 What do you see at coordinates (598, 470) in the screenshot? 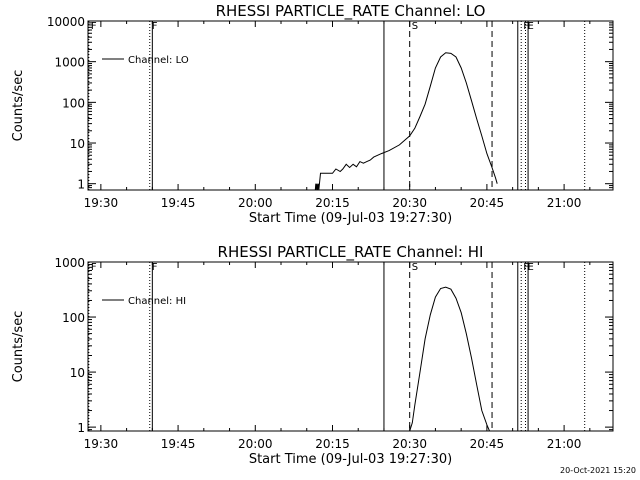
I see `footer-timestamp: 20-Oct-2021 15:20` at bounding box center [598, 470].